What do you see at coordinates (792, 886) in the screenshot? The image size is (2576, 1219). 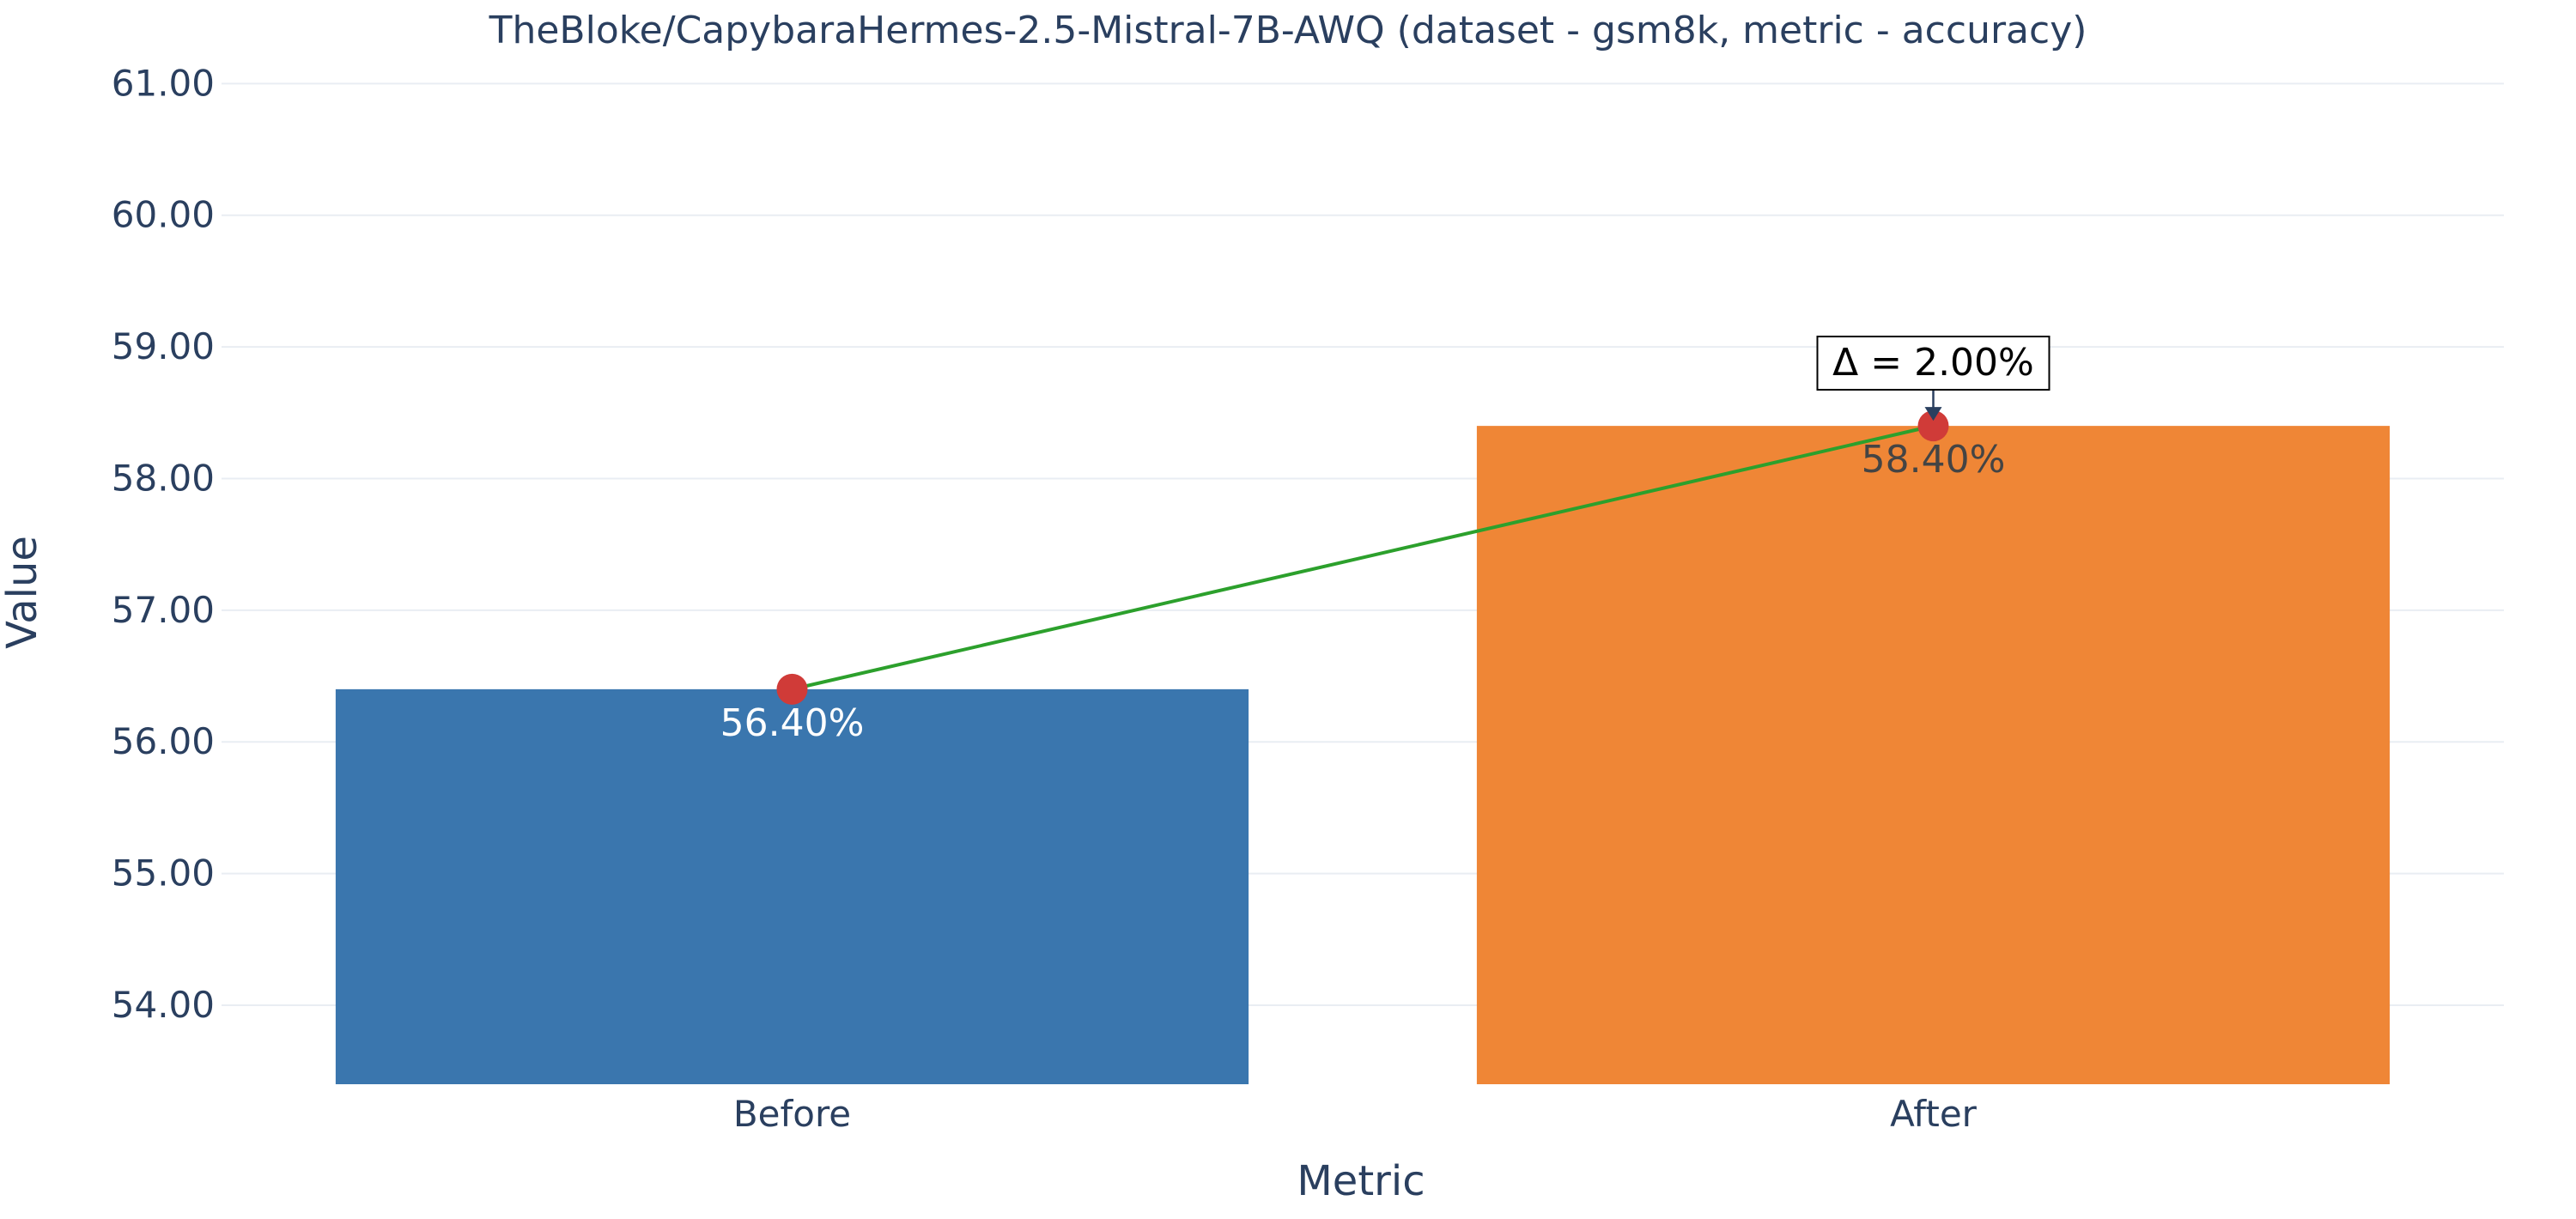 I see `bar-before` at bounding box center [792, 886].